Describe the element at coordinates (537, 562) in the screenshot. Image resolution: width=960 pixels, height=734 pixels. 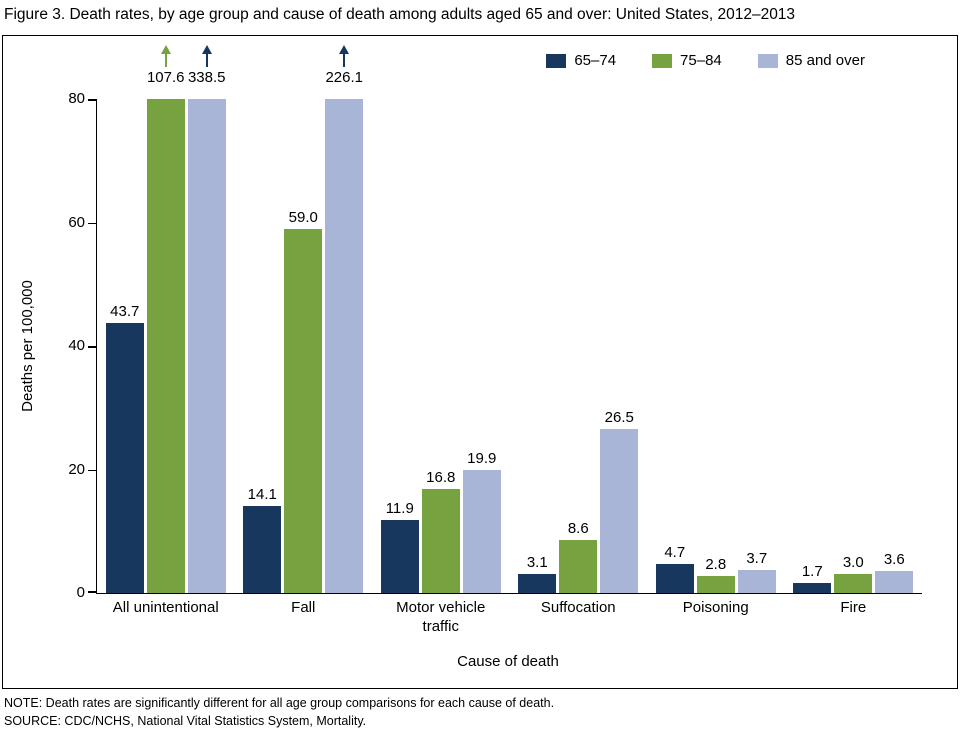
I see `bar-value-label: 3.1` at that location.